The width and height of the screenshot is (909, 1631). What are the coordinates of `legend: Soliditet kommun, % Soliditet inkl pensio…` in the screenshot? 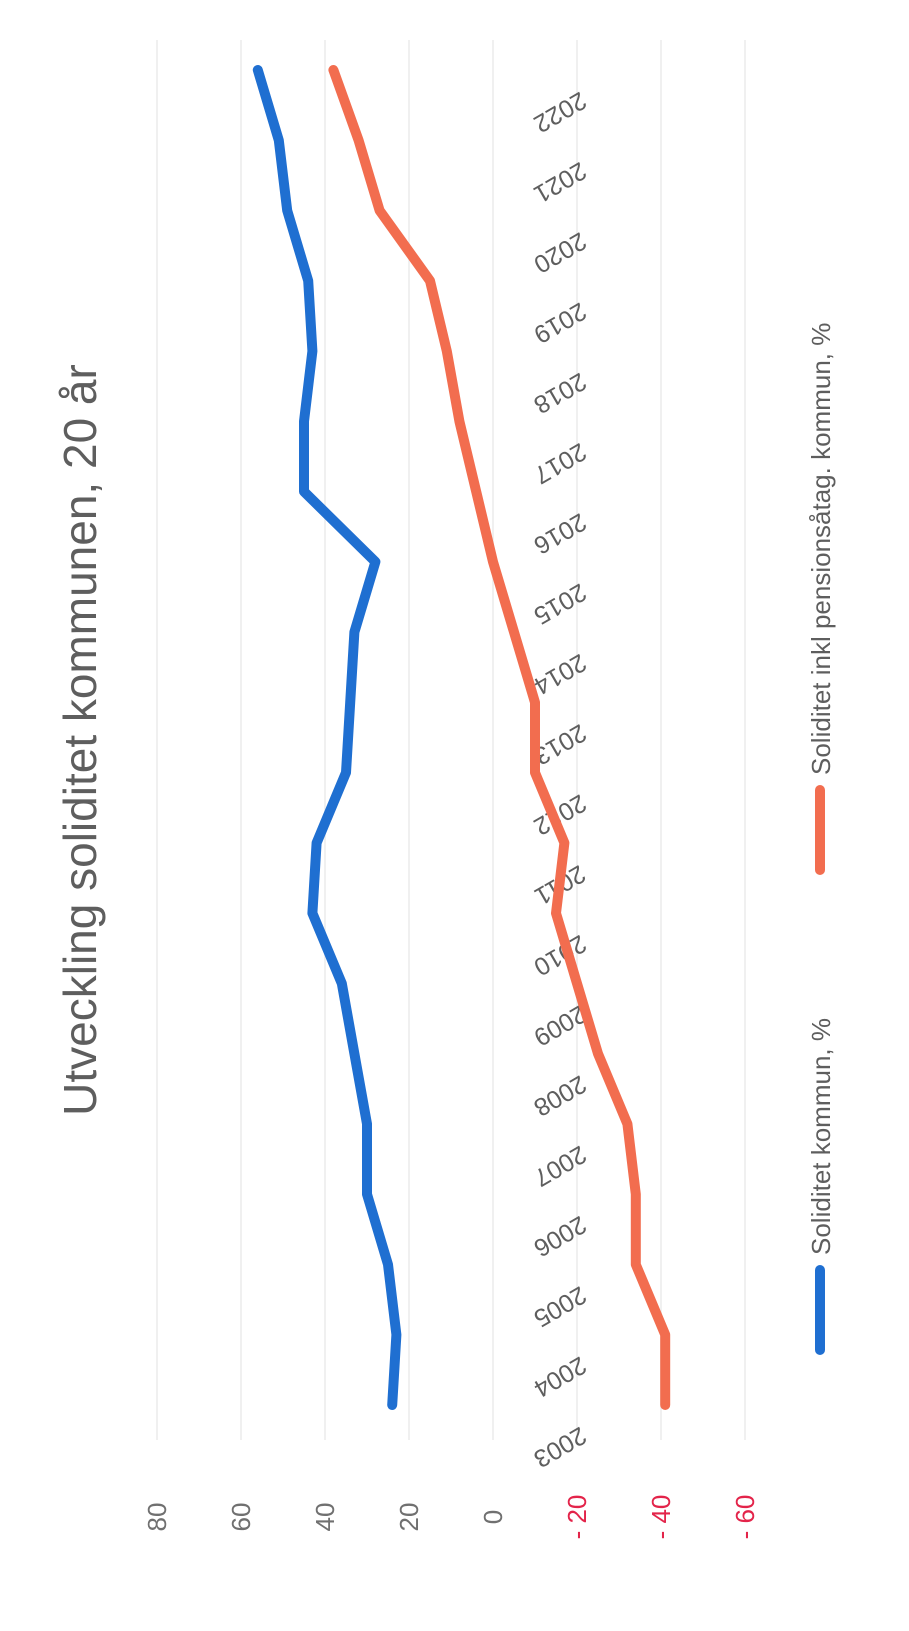 It's located at (821, 839).